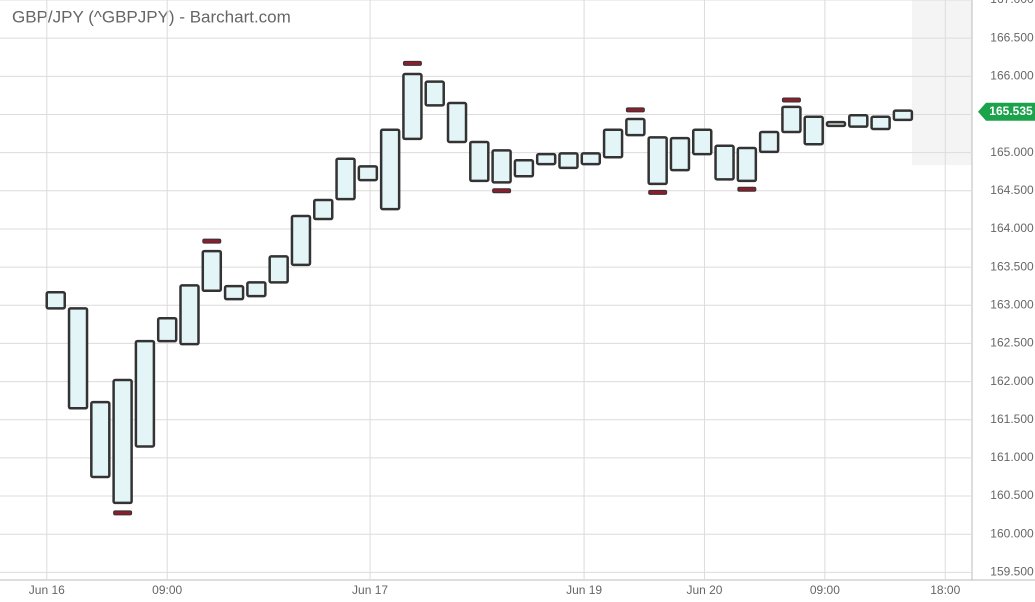  Describe the element at coordinates (1012, 266) in the screenshot. I see `y-tick-label: 163.500` at that location.